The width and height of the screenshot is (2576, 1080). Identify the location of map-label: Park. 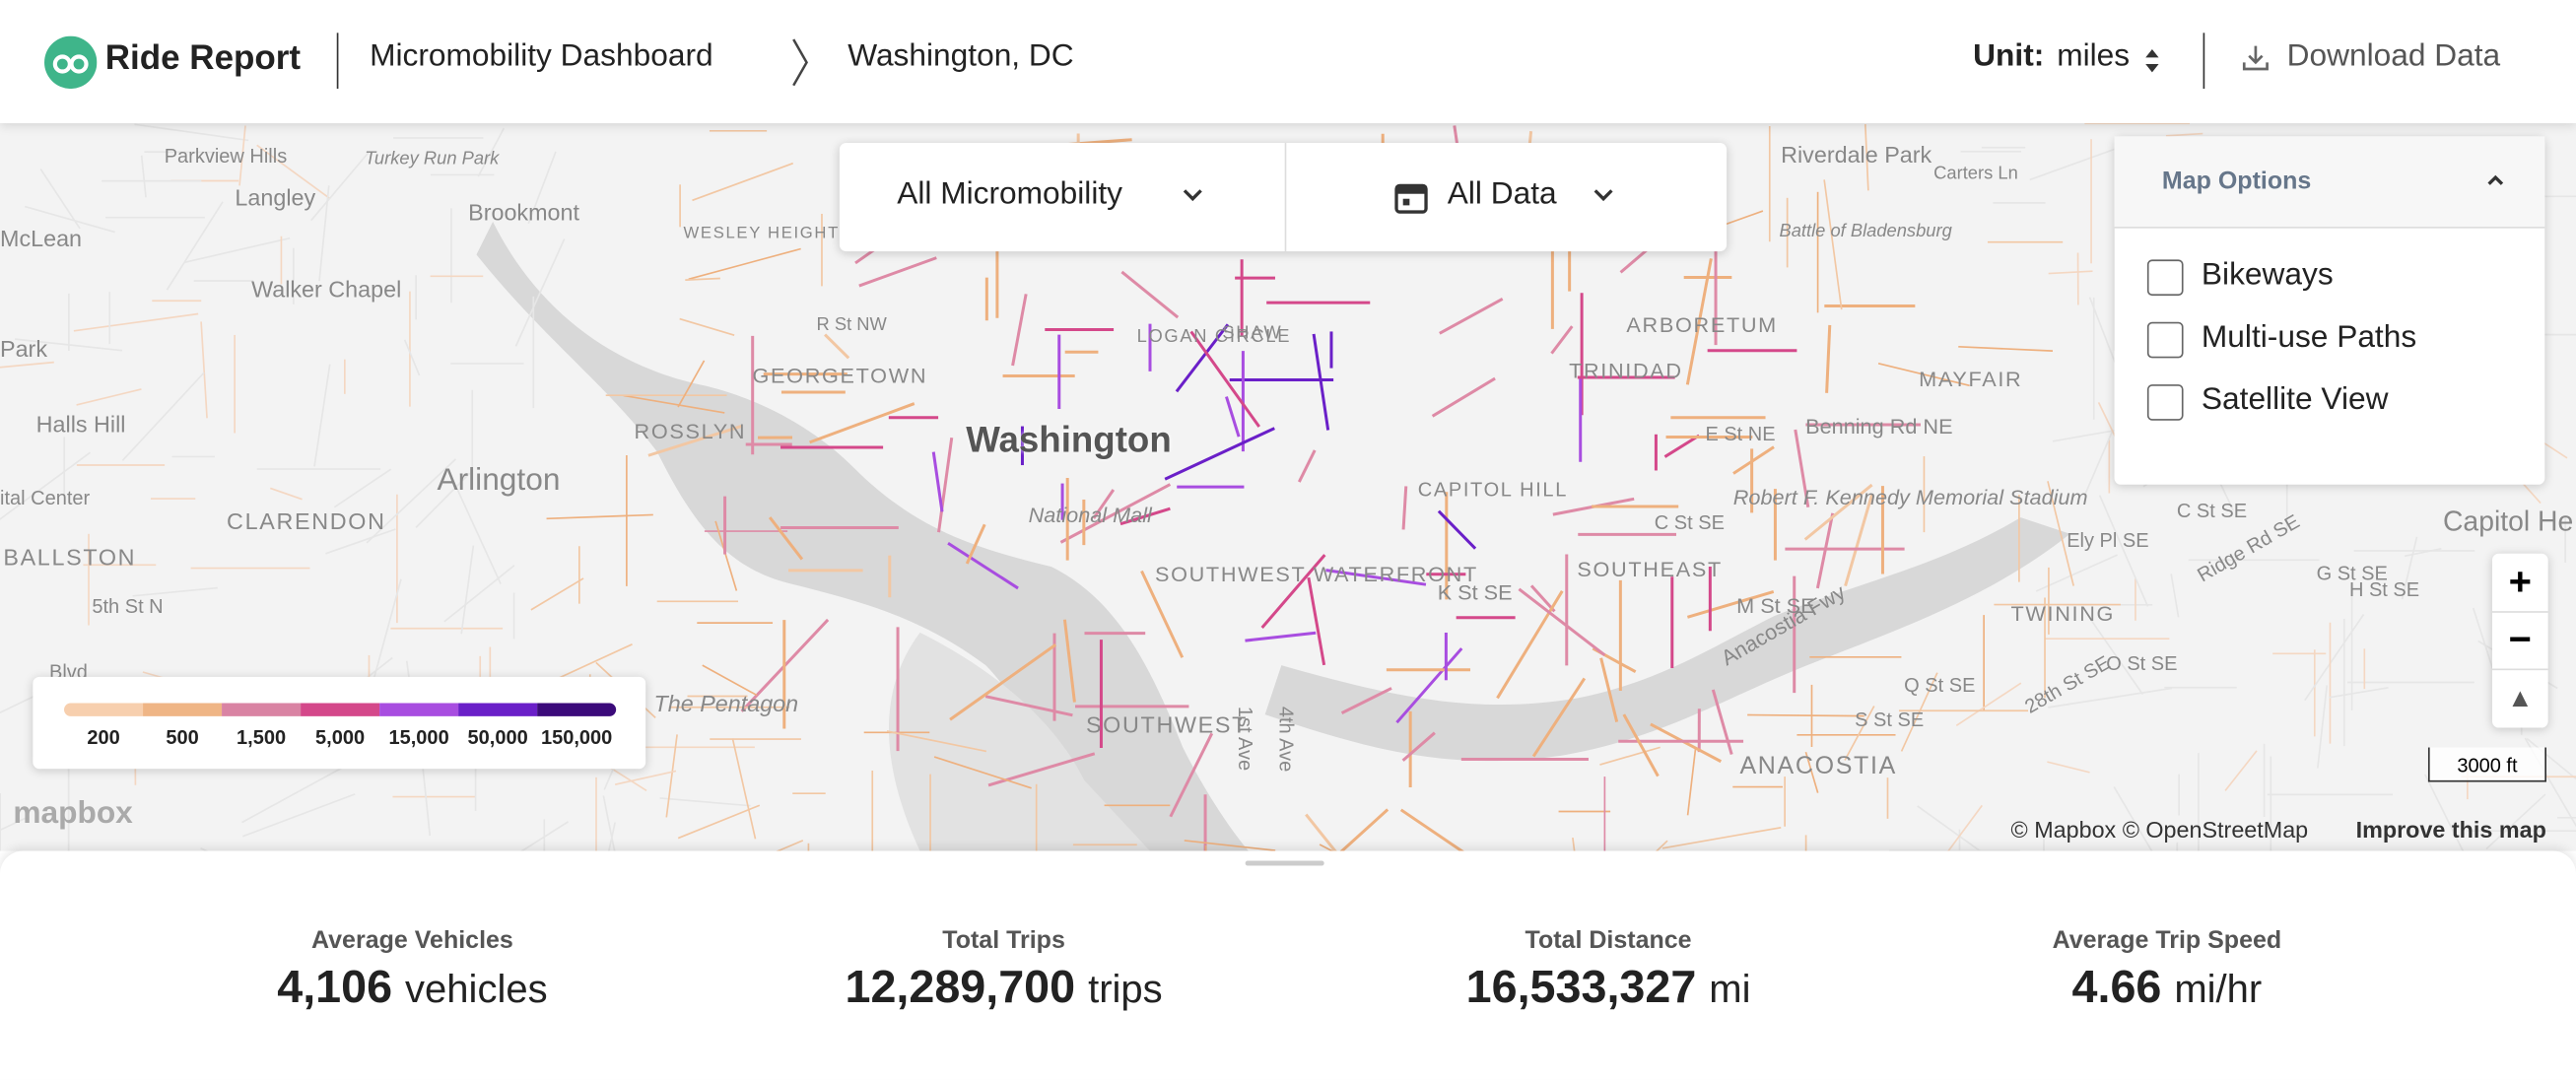
(24, 348).